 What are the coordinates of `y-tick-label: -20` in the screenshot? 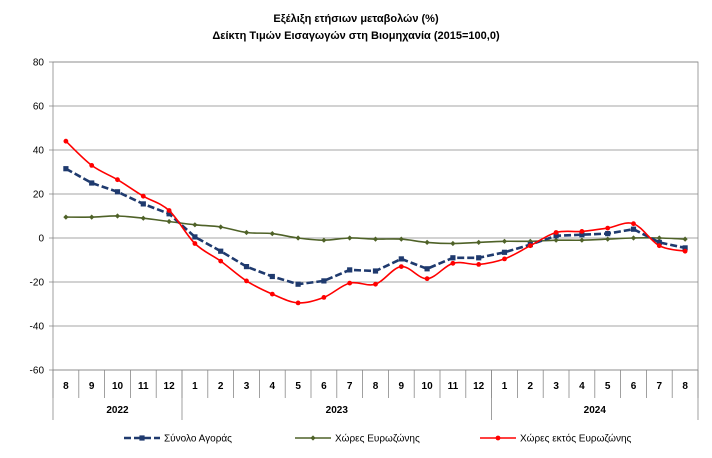 It's located at (37, 283).